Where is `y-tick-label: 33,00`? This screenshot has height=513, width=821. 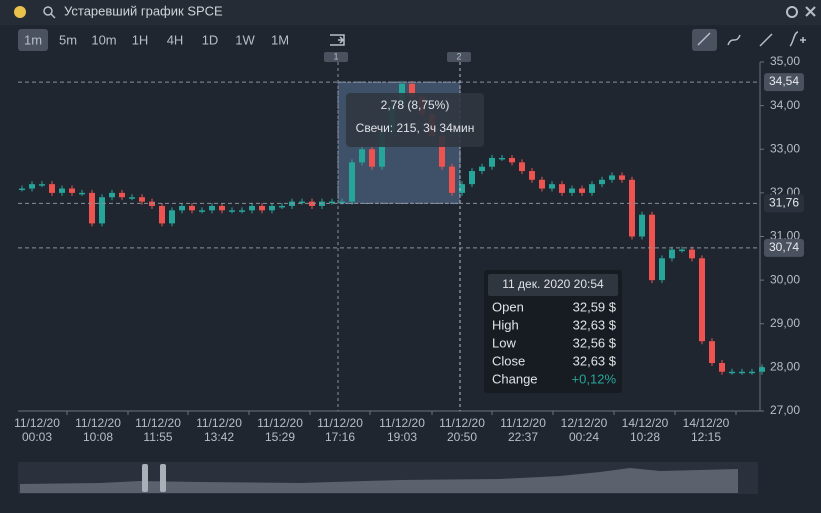
y-tick-label: 33,00 is located at coordinates (785, 148).